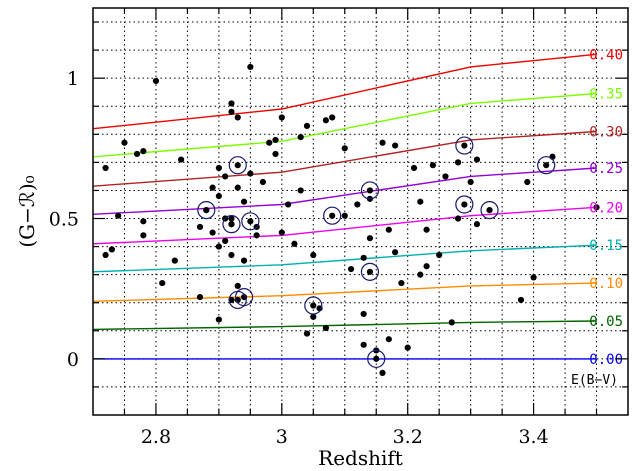 The height and width of the screenshot is (471, 638). What do you see at coordinates (594, 380) in the screenshot?
I see `reddening-title: E(B−V)` at bounding box center [594, 380].